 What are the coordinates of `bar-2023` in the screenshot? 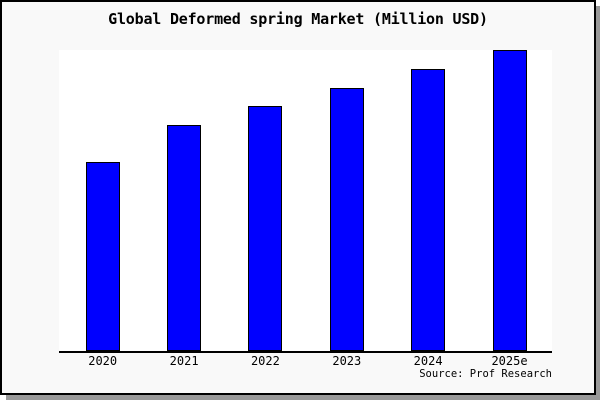 It's located at (346, 219).